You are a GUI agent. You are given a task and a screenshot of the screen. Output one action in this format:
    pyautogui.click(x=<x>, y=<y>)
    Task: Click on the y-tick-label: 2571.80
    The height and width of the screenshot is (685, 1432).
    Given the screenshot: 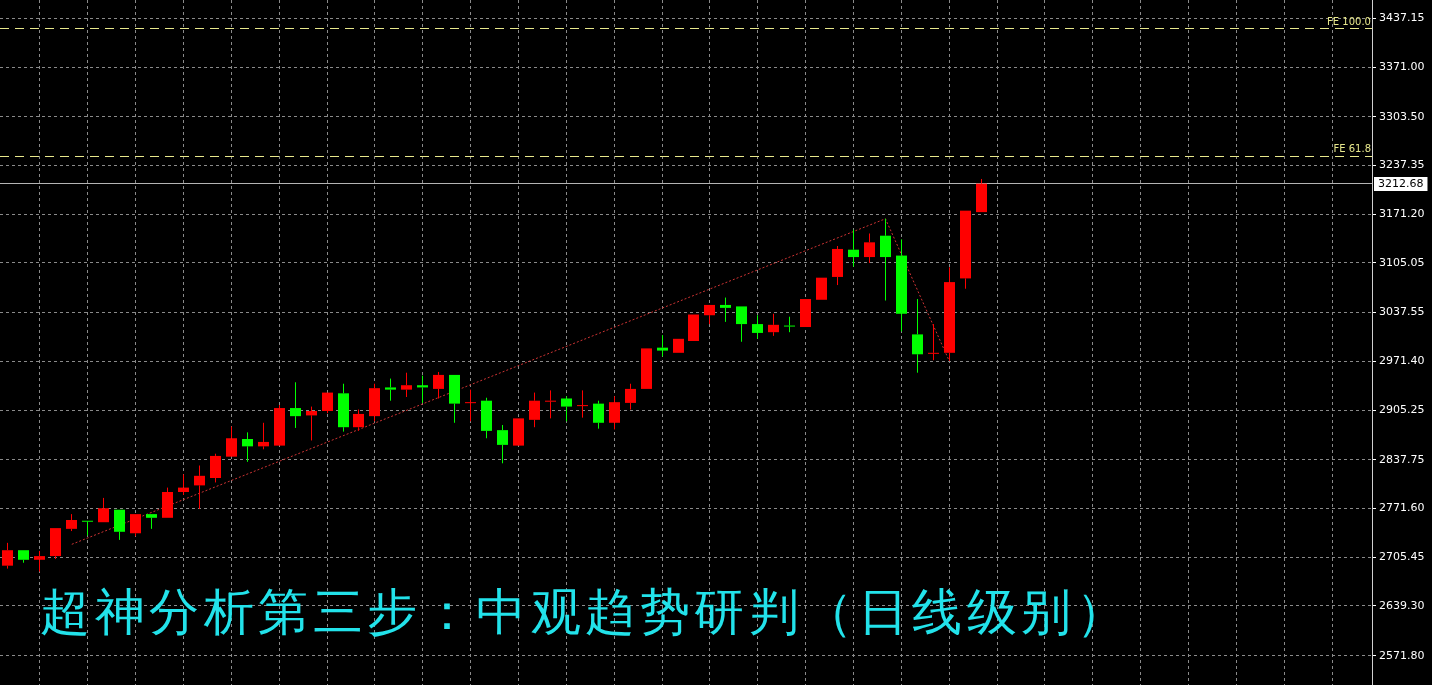 What is the action you would take?
    pyautogui.click(x=1402, y=655)
    